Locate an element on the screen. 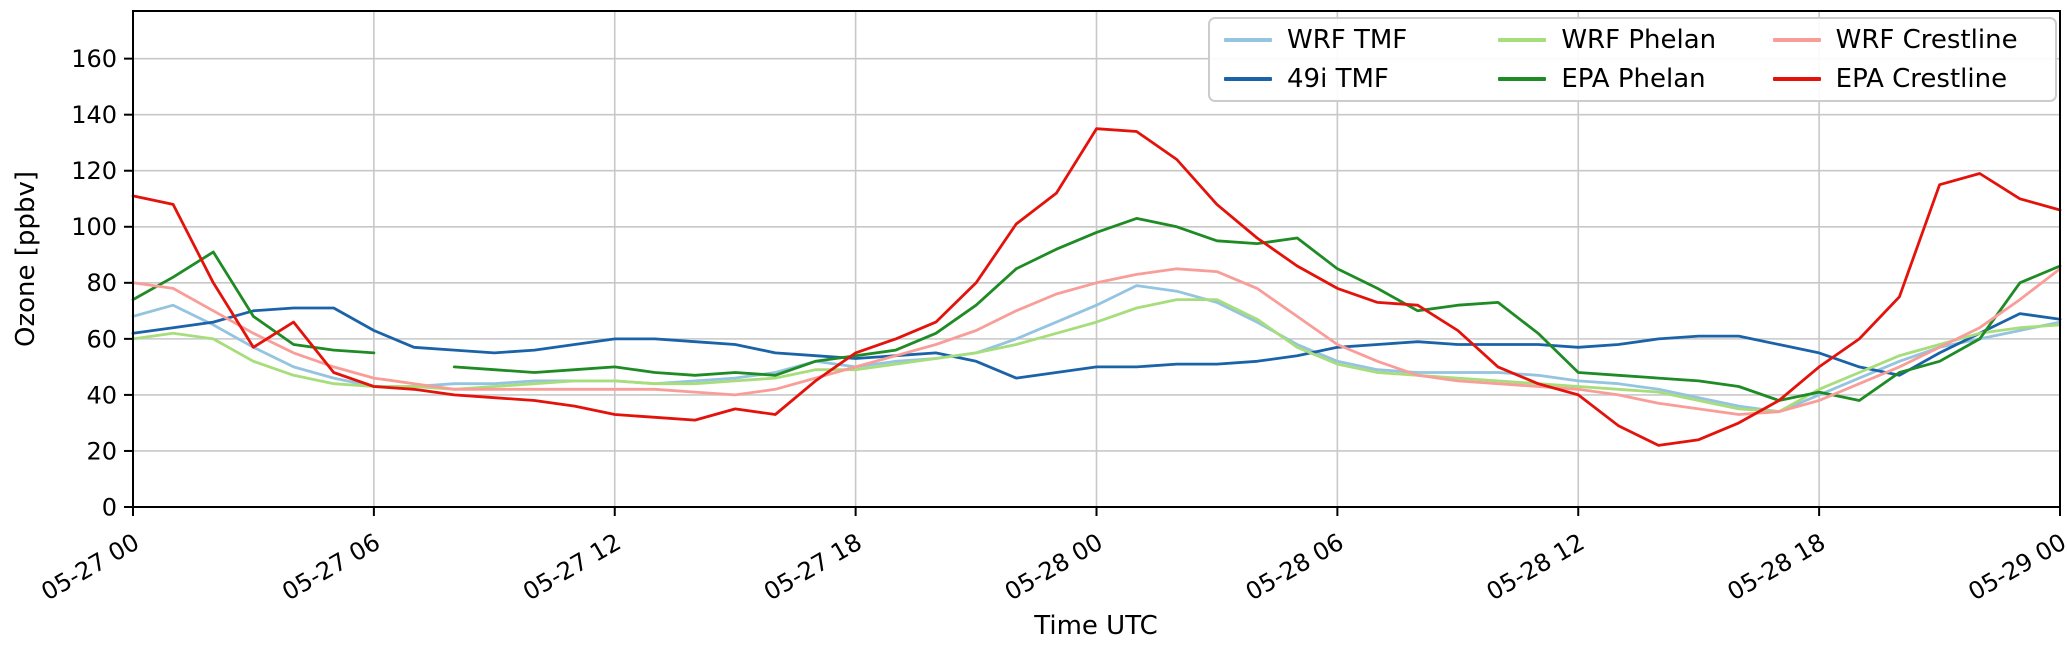  legend-label: WRF Crestline is located at coordinates (1926, 40).